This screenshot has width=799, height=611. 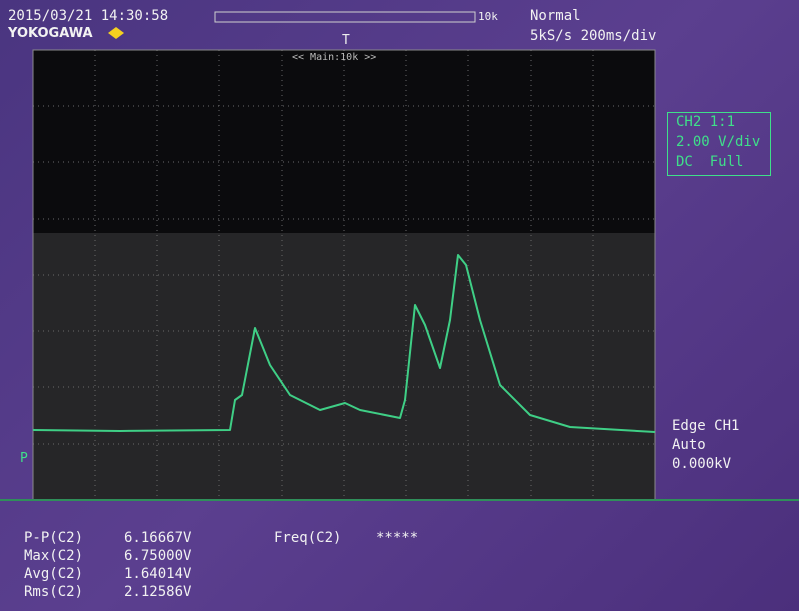 I want to click on brand: YOKOGAWA, so click(x=50, y=33).